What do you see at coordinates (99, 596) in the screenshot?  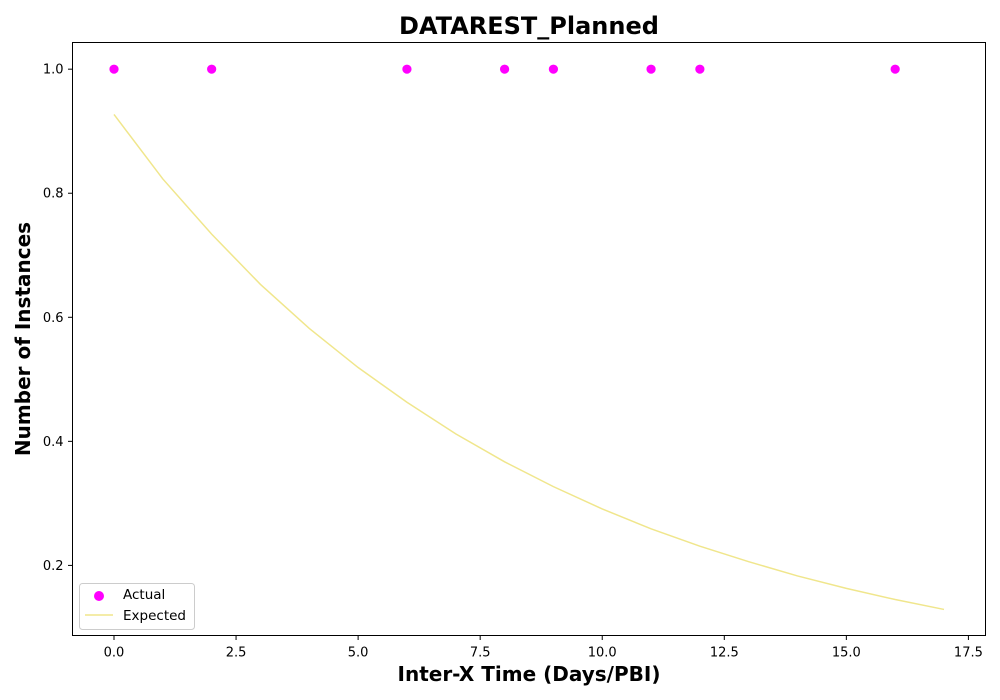 I see `legend-marker-actual` at bounding box center [99, 596].